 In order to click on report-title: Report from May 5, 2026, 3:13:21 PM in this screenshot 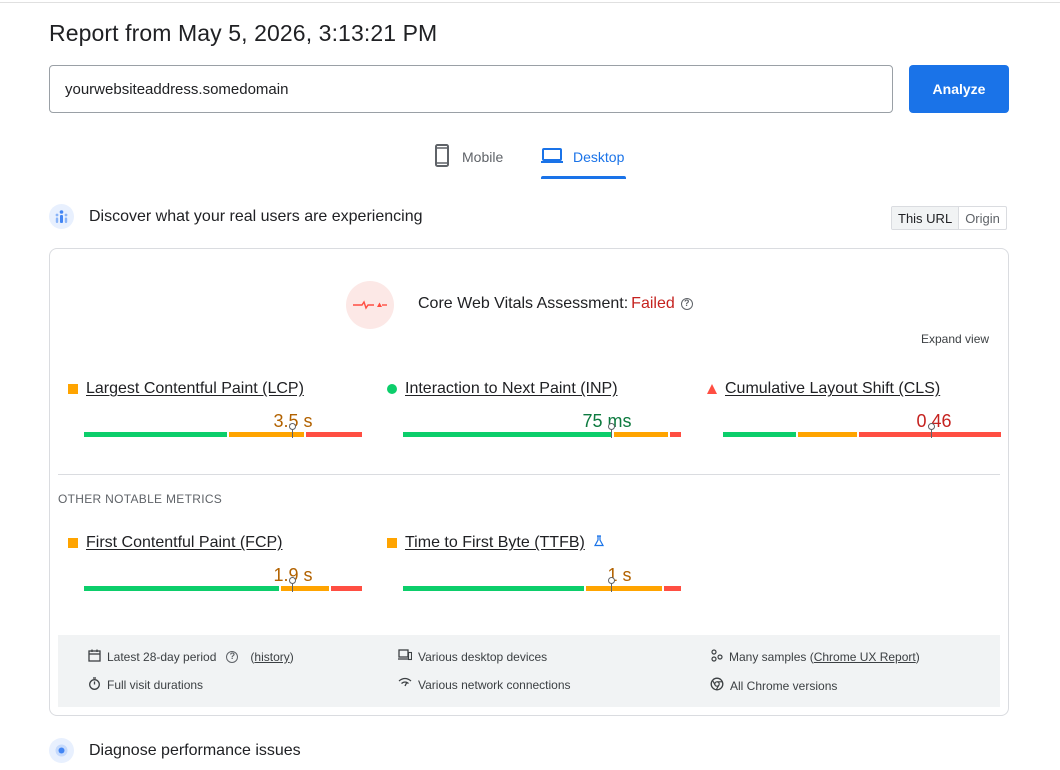, I will do `click(243, 33)`.